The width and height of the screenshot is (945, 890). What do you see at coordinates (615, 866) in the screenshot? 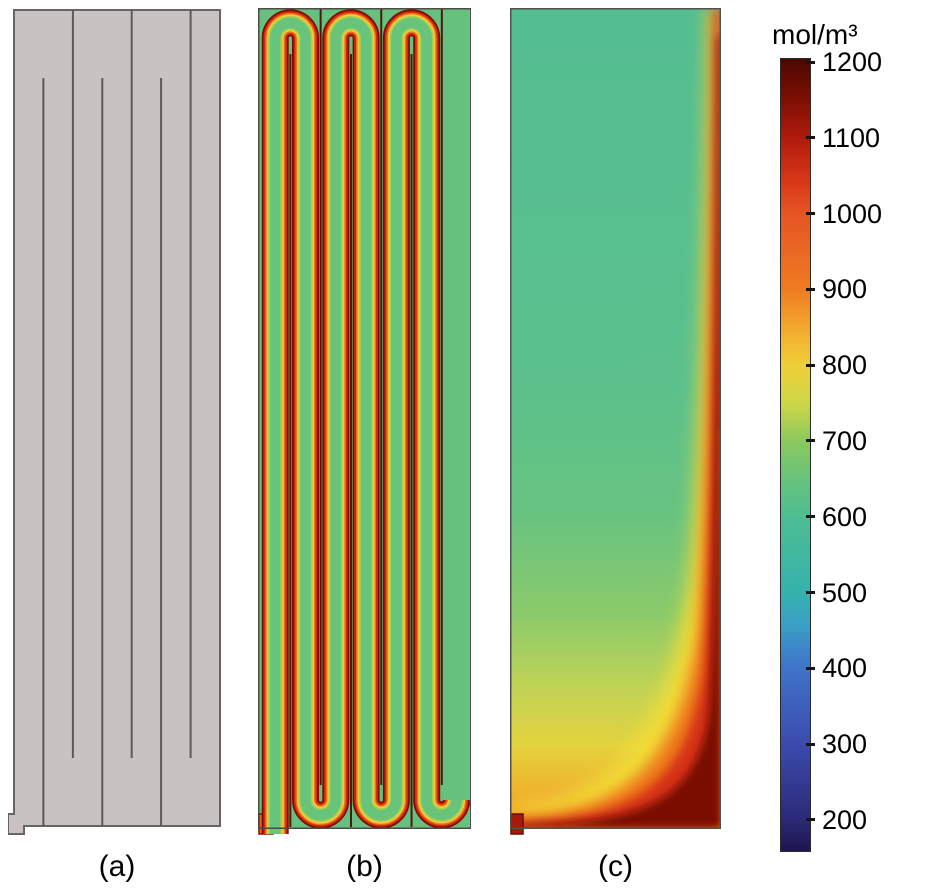
I see `panel-label-c: (c)` at bounding box center [615, 866].